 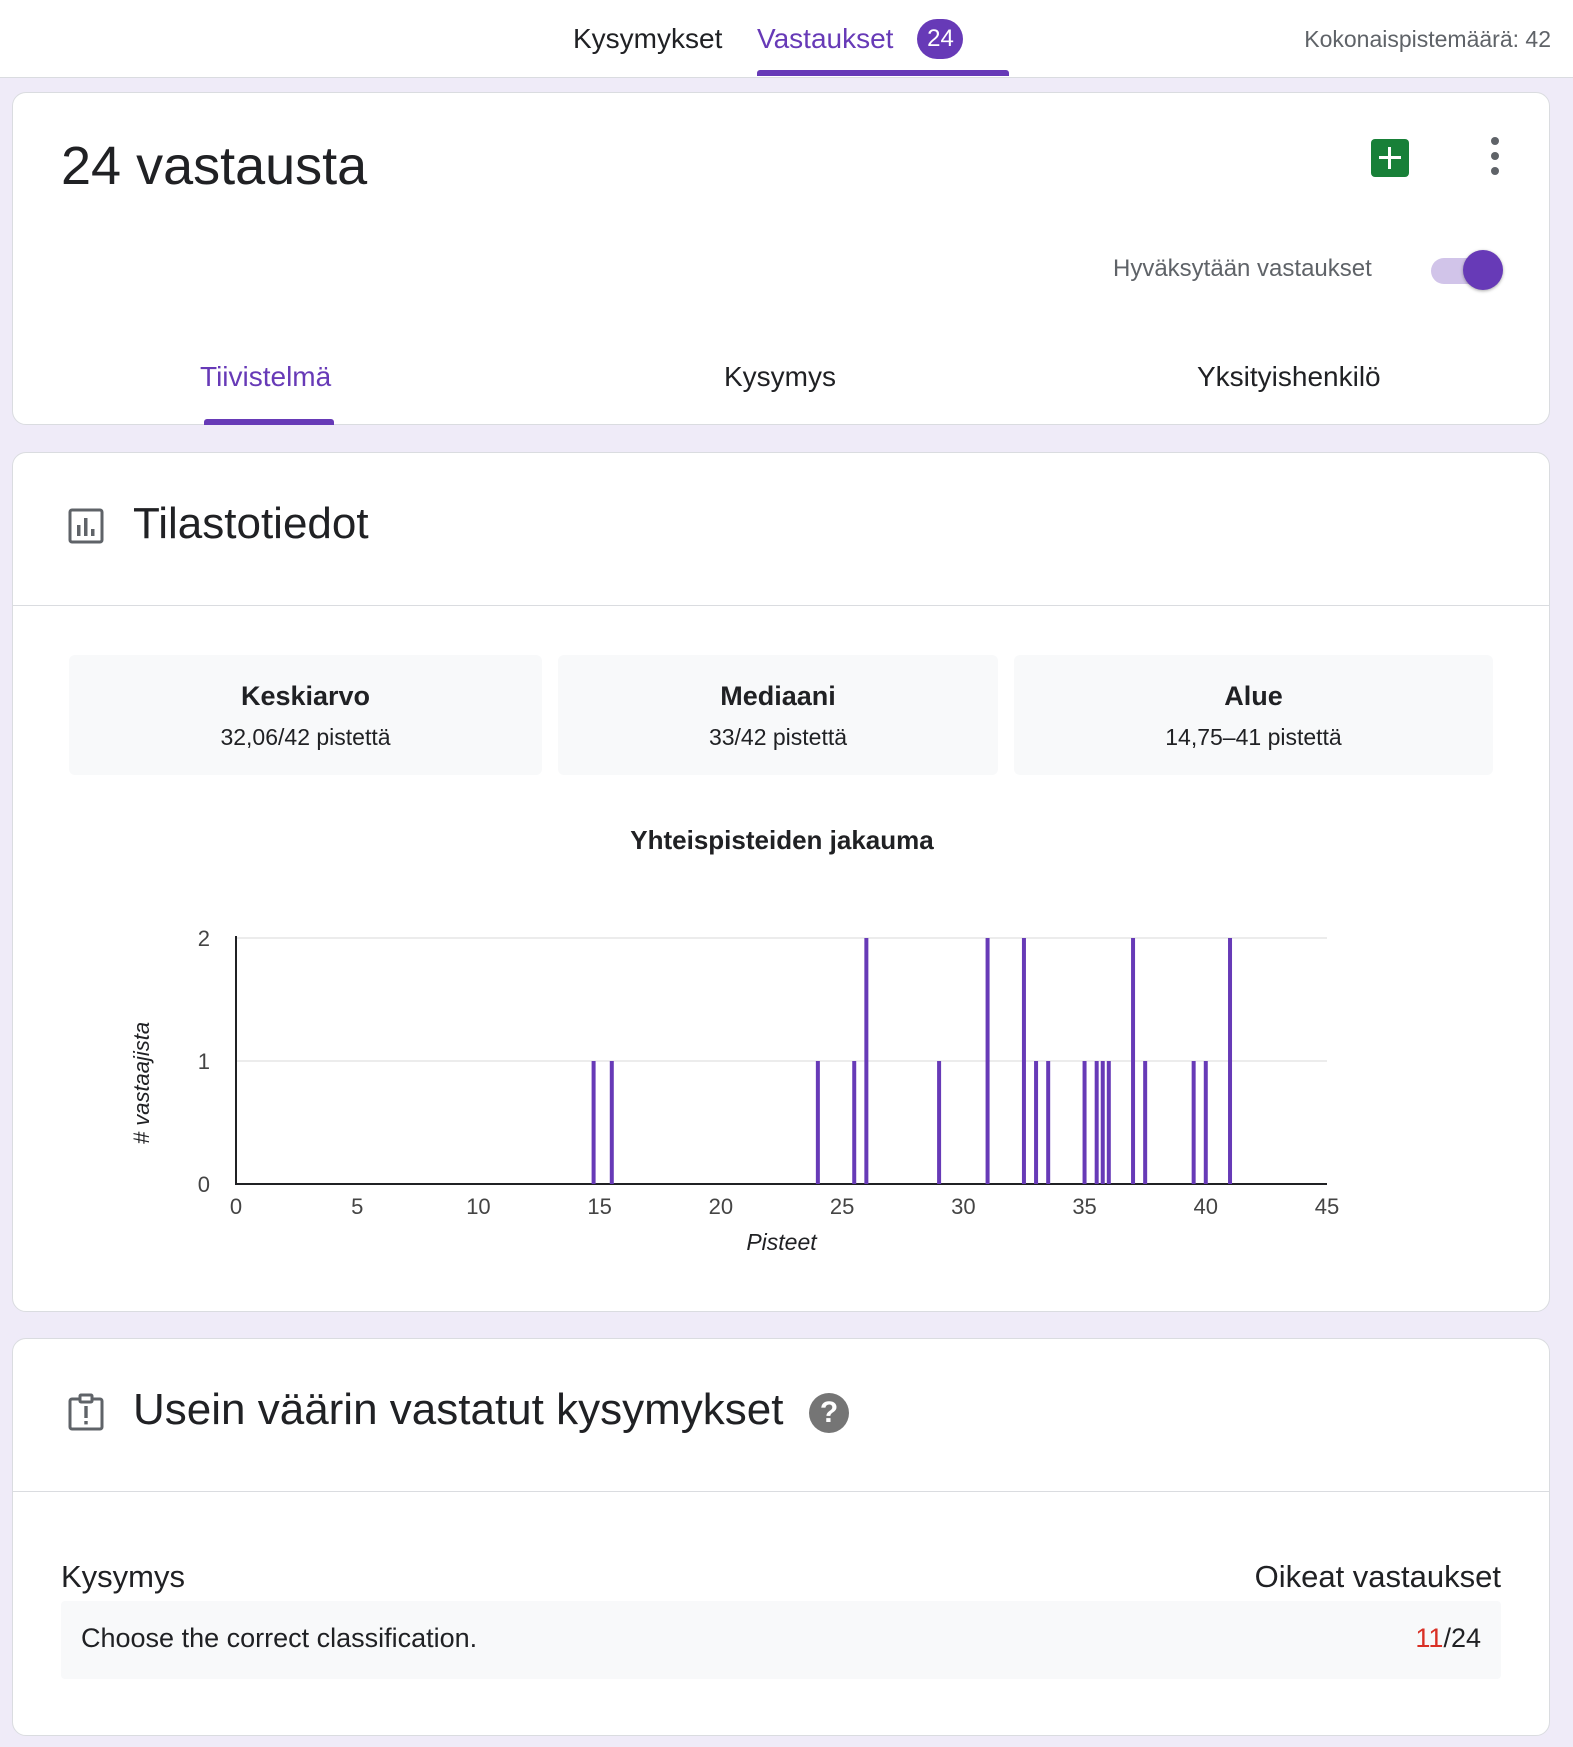 What do you see at coordinates (86, 526) in the screenshot?
I see `bar-chart-icon` at bounding box center [86, 526].